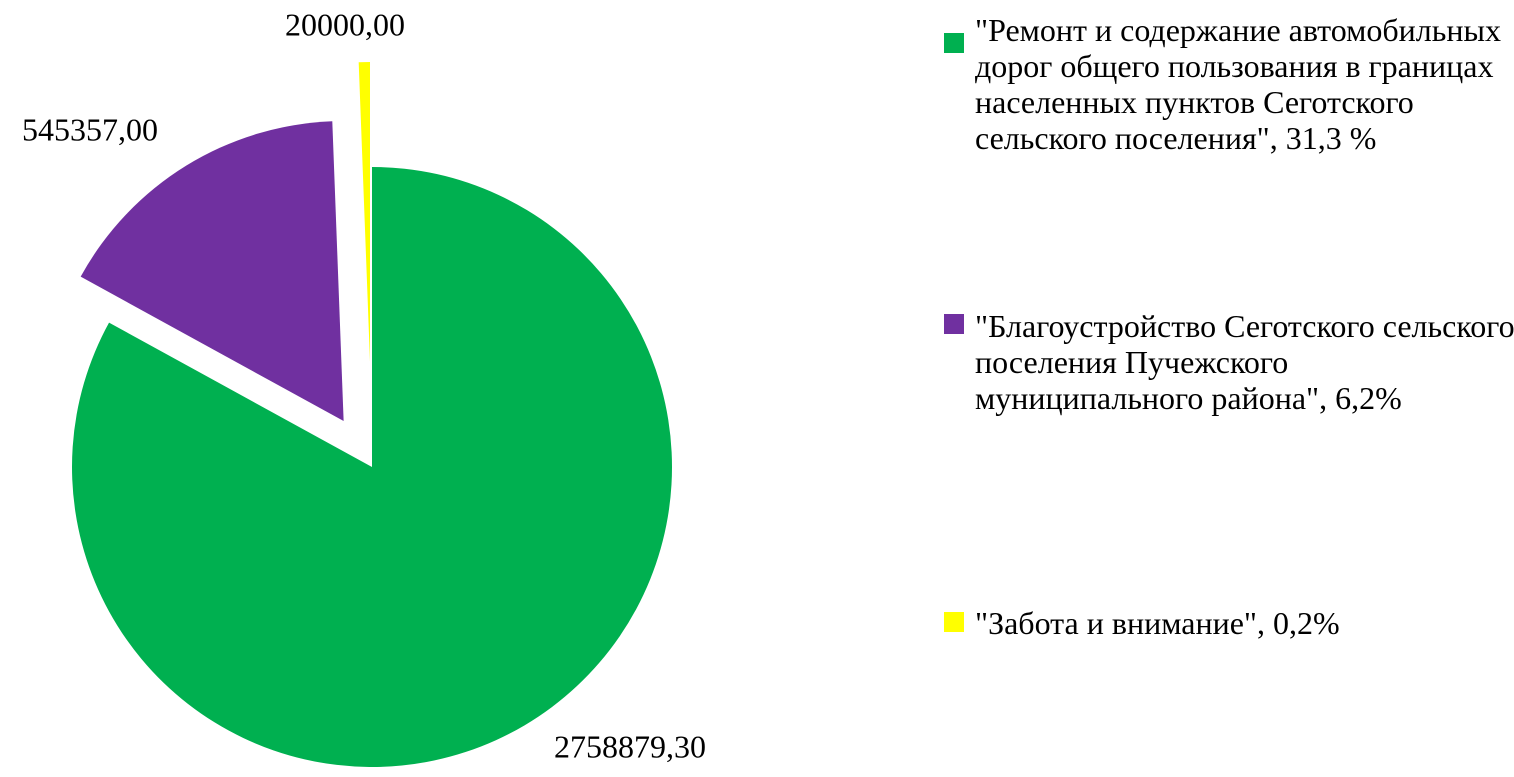 The image size is (1514, 777). What do you see at coordinates (90, 129) in the screenshot?
I see `data-label: 545357,00` at bounding box center [90, 129].